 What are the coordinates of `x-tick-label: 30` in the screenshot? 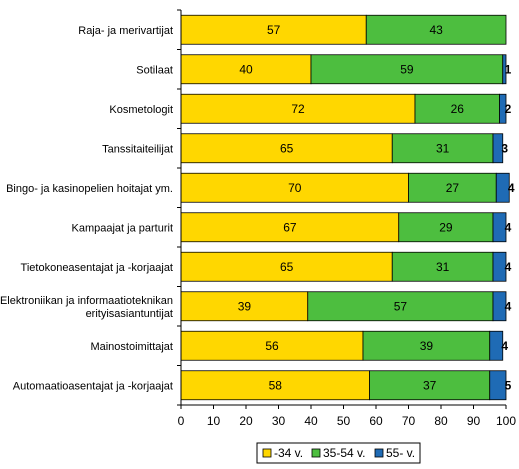 It's located at (279, 421).